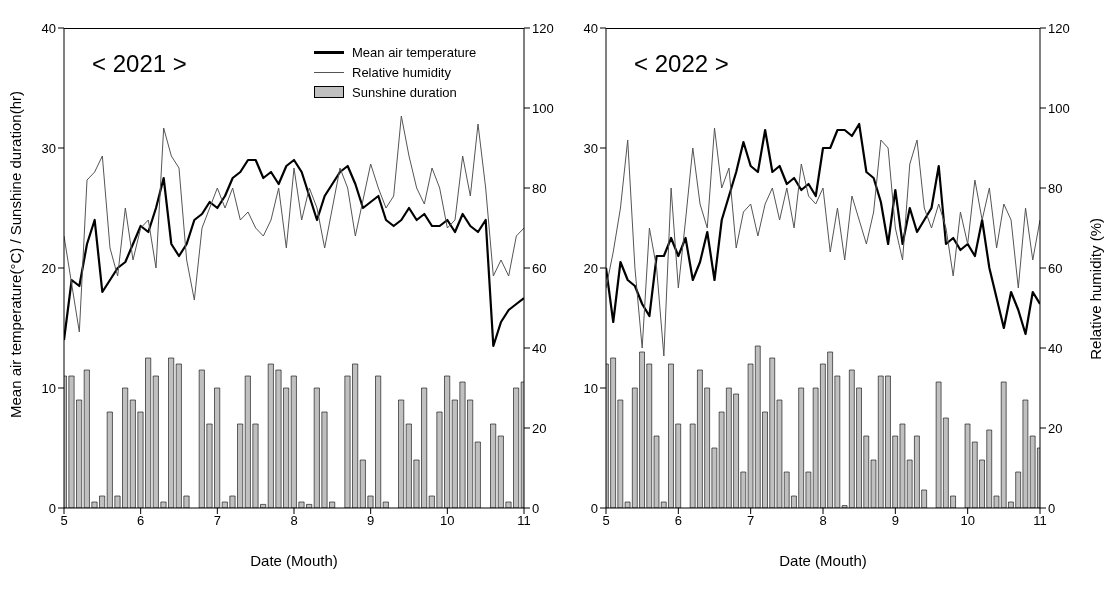  Describe the element at coordinates (404, 92) in the screenshot. I see `legend-label: Sunshine duration` at that location.